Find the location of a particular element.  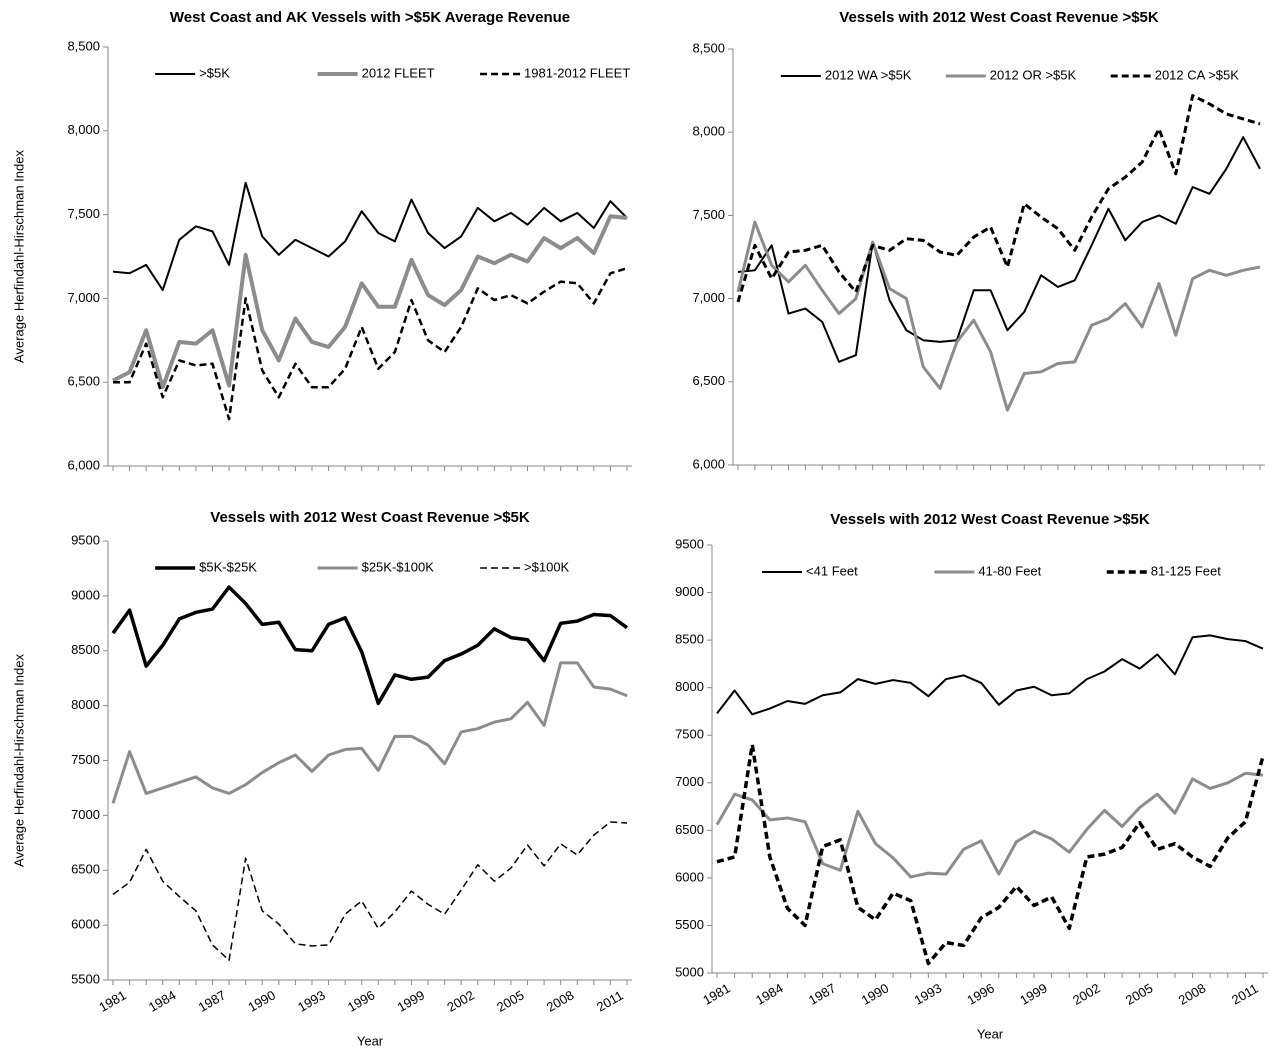

legend-label: 1981-2012 FLEET is located at coordinates (577, 72).